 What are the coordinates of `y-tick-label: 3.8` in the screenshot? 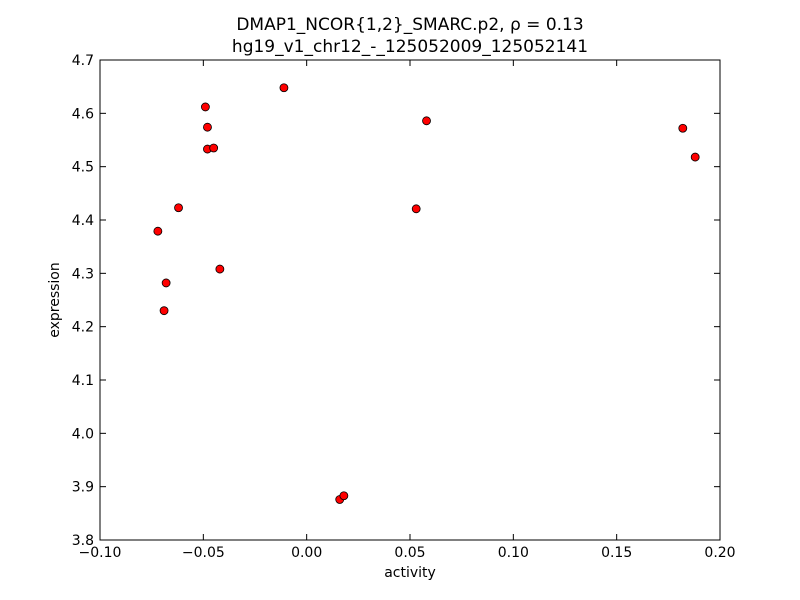 It's located at (83, 541).